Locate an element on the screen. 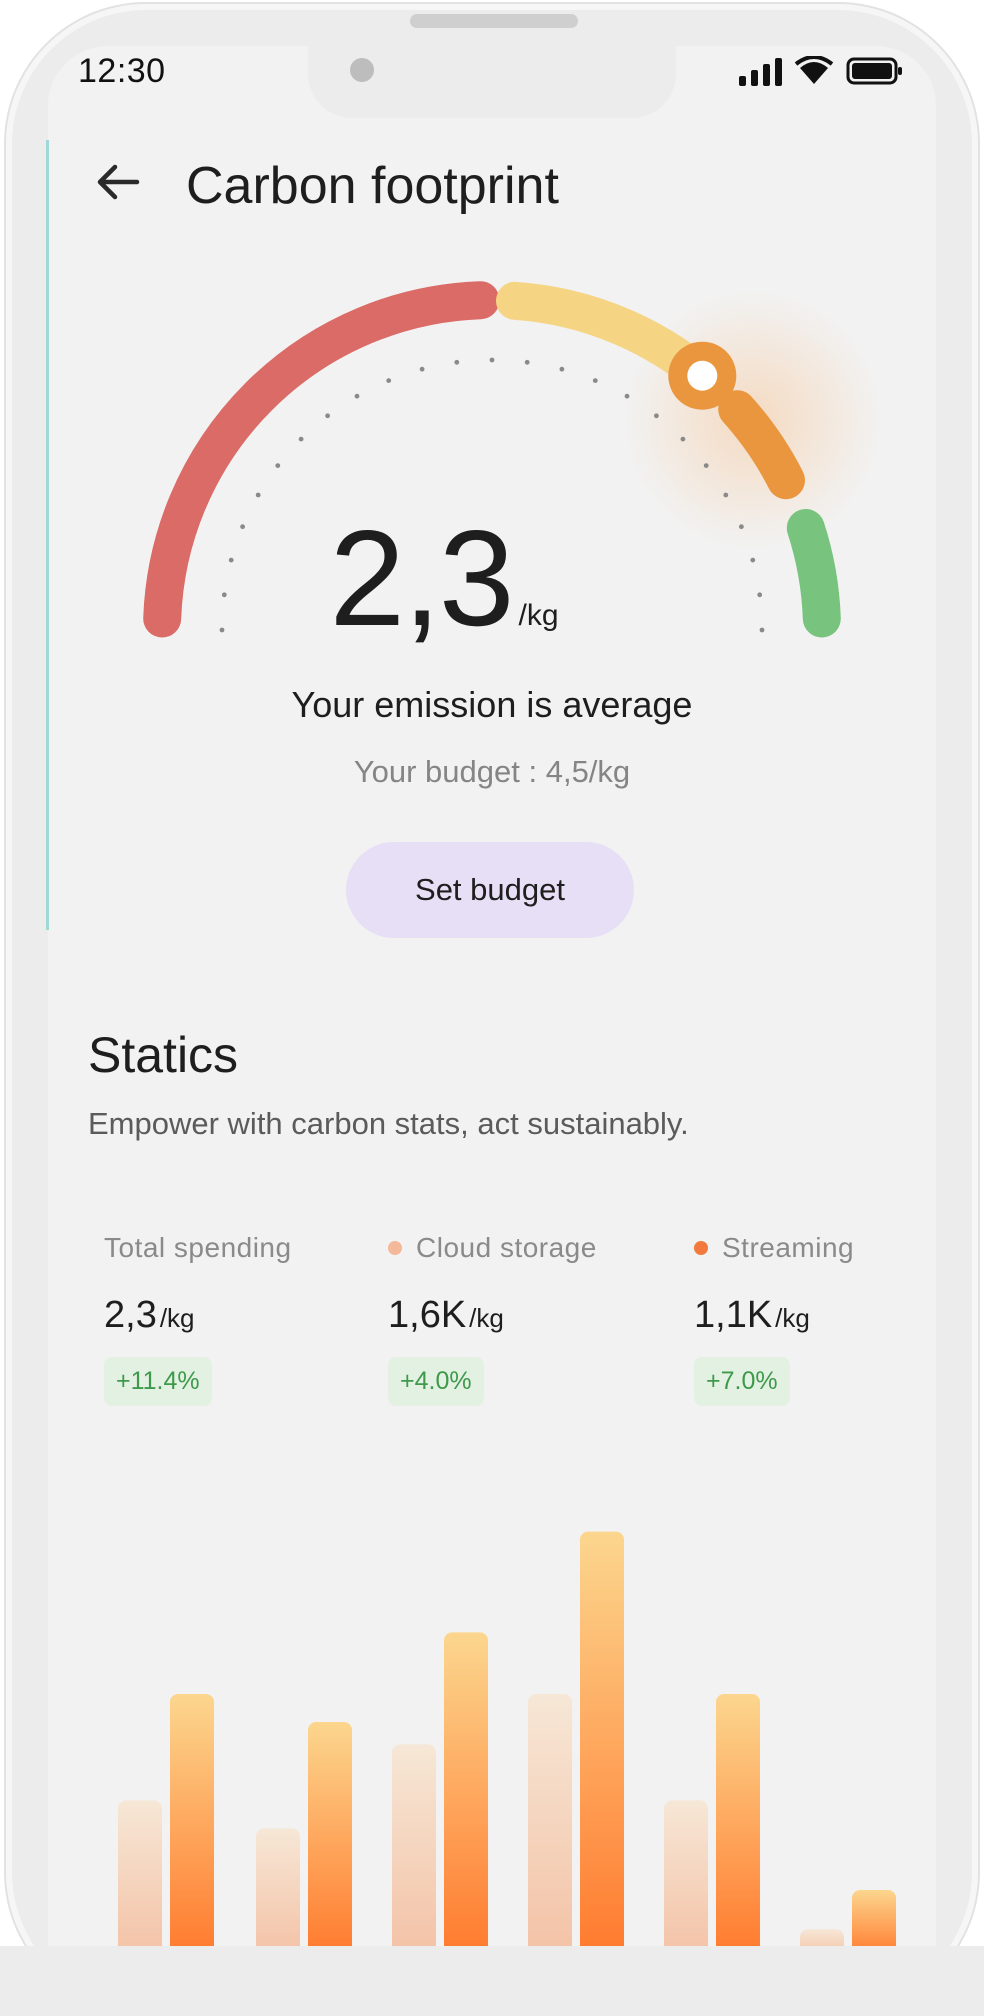 The width and height of the screenshot is (984, 2016). gauge-segment-average is located at coordinates (761, 445).